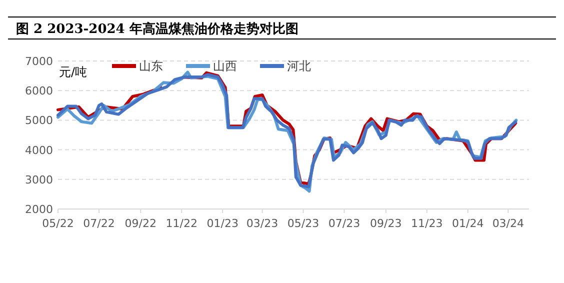 The height and width of the screenshot is (283, 564). What do you see at coordinates (140, 223) in the screenshot?
I see `x-tick-label: 09/22` at bounding box center [140, 223].